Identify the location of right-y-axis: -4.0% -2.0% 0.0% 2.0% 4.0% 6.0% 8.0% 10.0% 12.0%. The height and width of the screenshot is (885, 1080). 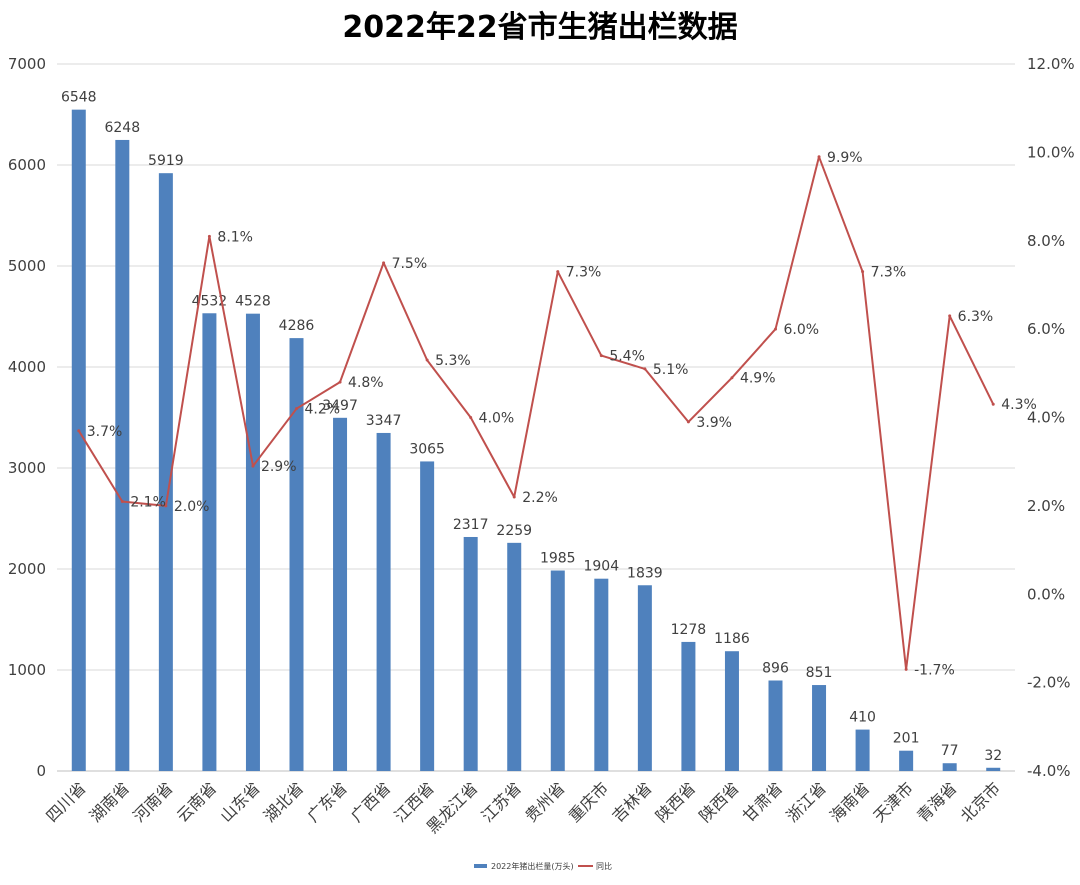
(1051, 417).